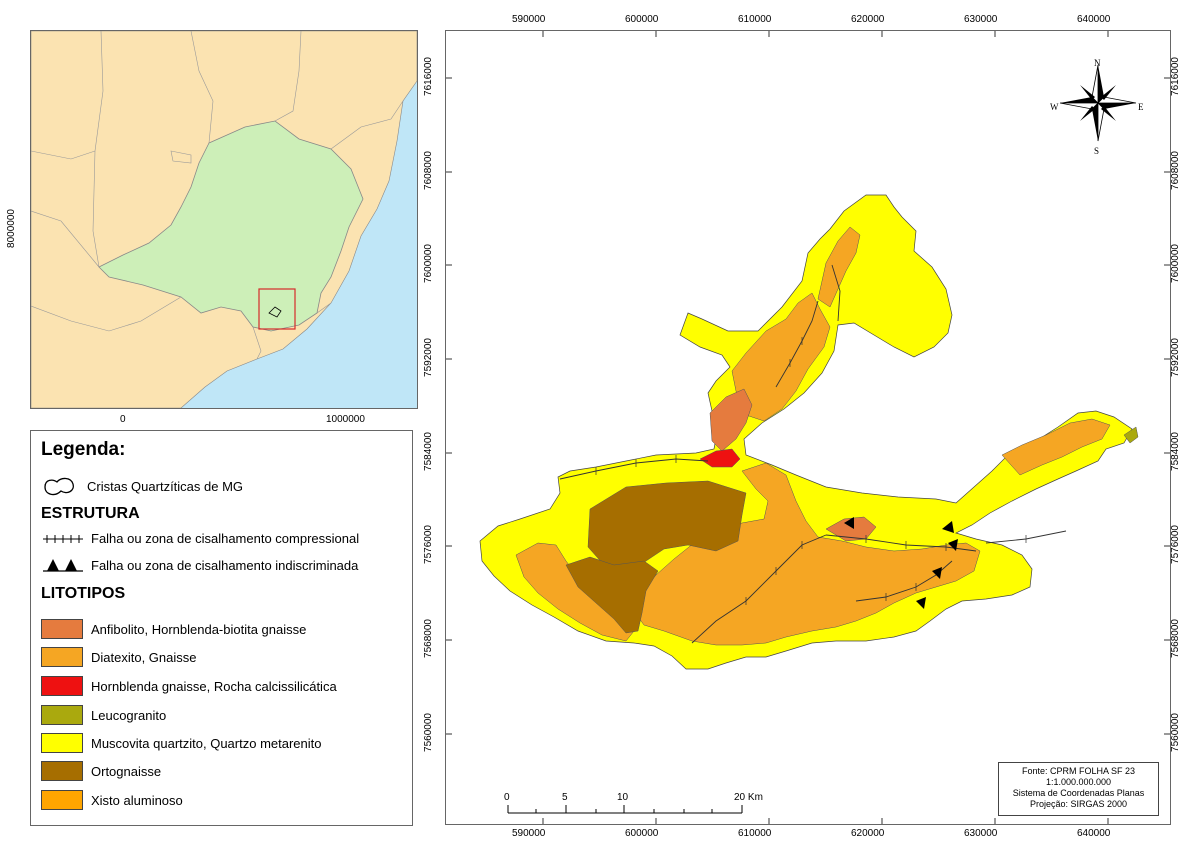 The image size is (1200, 849). I want to click on map-x-tick-bottom: 640000, so click(1094, 833).